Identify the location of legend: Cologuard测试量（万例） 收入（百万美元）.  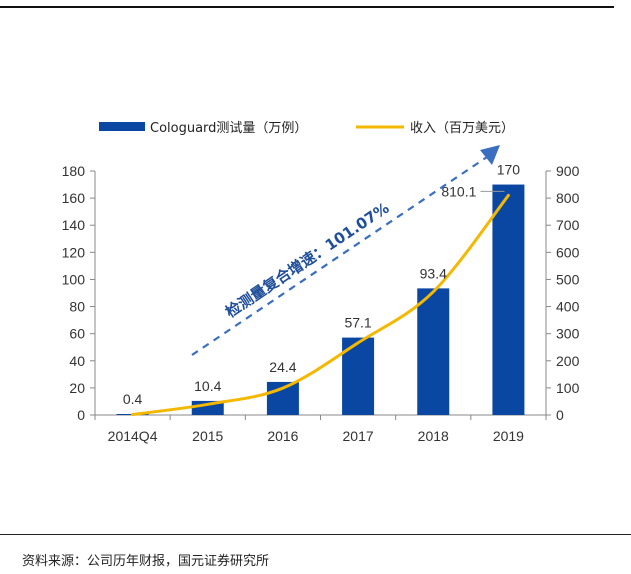
(306, 128).